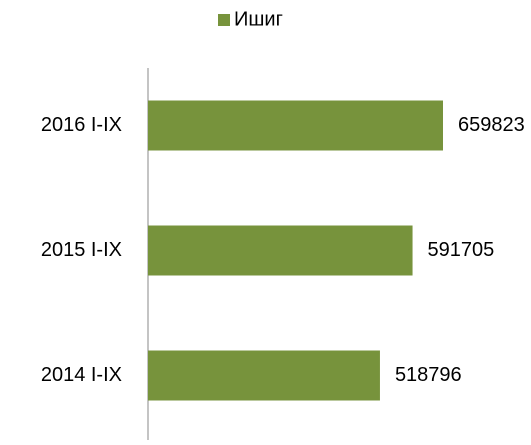 This screenshot has width=531, height=445. What do you see at coordinates (81, 250) in the screenshot?
I see `y-tick-label: 2015 I-IX` at bounding box center [81, 250].